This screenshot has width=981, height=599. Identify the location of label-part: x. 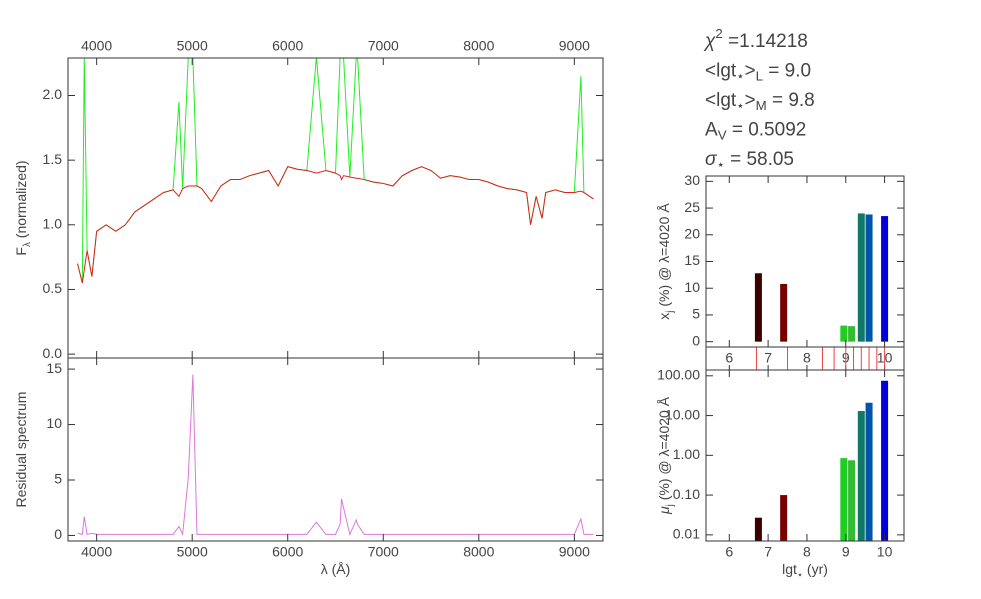
(664, 316).